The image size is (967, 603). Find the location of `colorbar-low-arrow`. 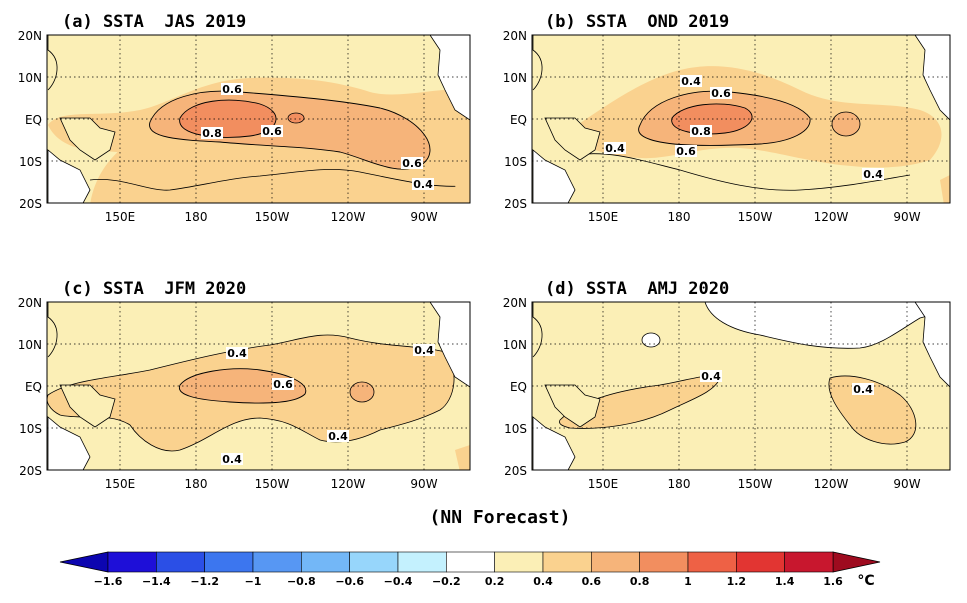

colorbar-low-arrow is located at coordinates (84, 562).